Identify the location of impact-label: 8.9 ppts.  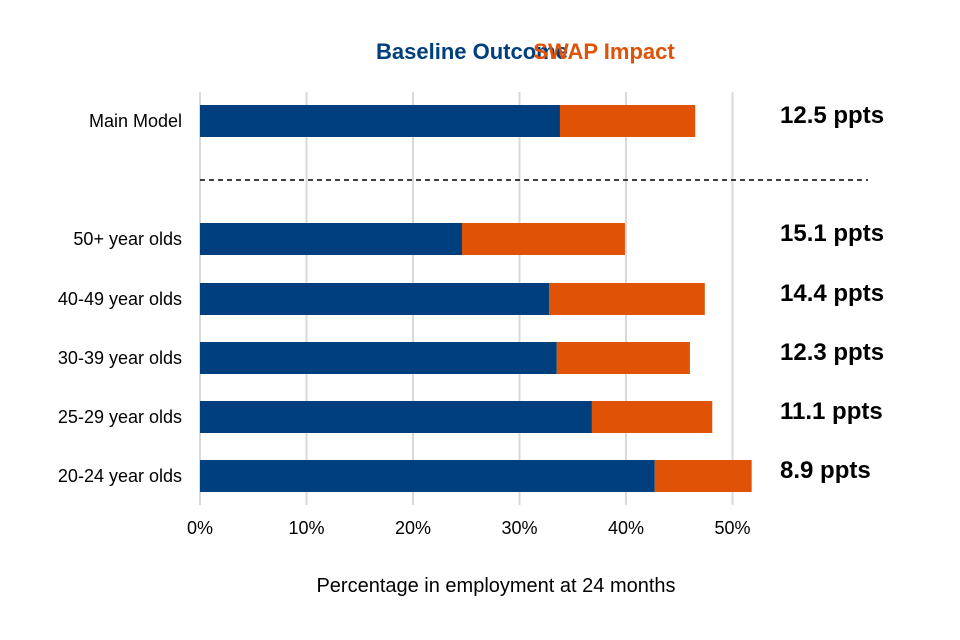
(825, 470).